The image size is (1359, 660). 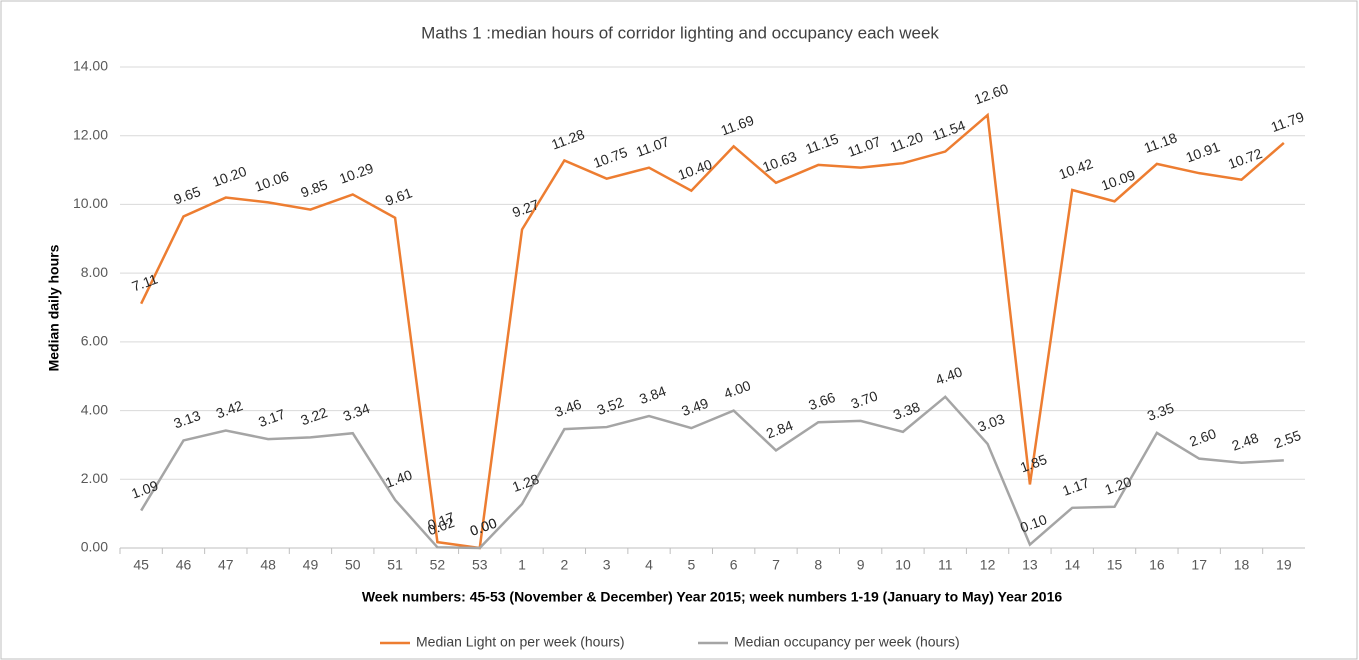 What do you see at coordinates (564, 565) in the screenshot?
I see `x-tick-label: 2` at bounding box center [564, 565].